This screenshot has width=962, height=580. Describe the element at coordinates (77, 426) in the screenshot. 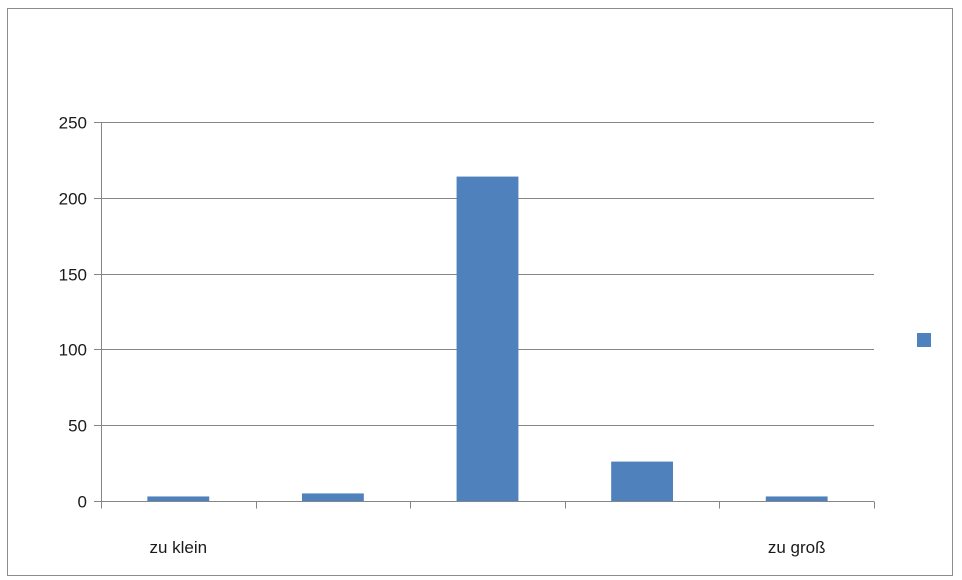

I see `y-tick-label-50: 50` at that location.